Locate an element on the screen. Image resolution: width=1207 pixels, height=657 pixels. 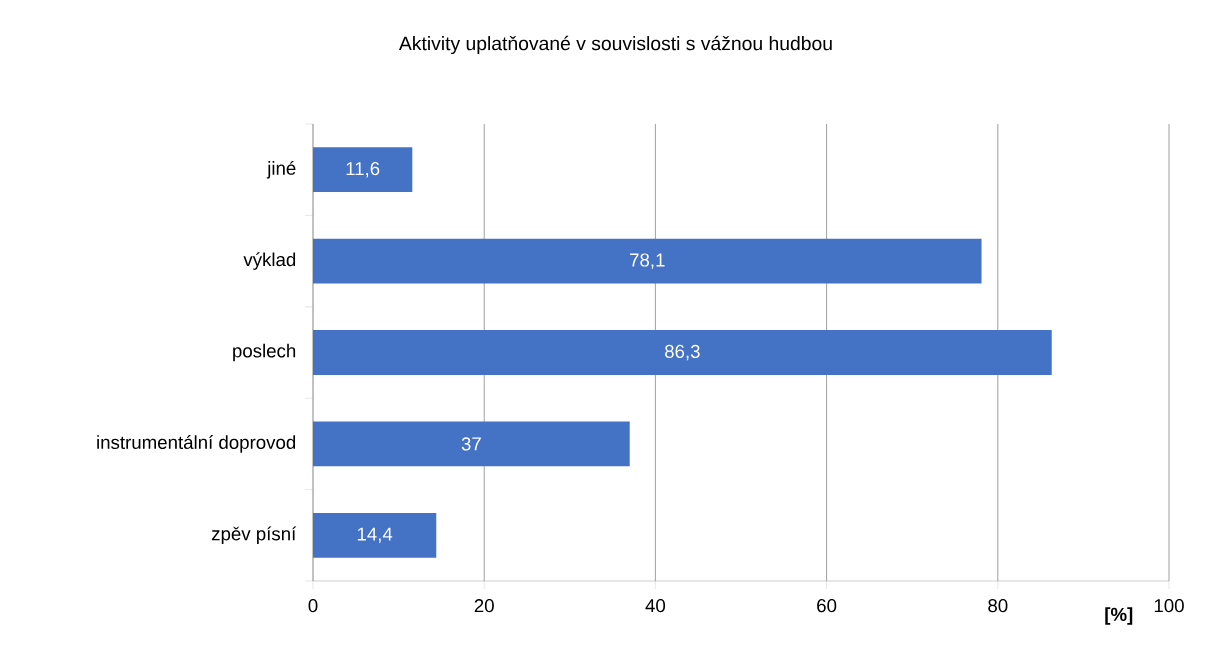
chart-title: Aktivity uplatňované v souvislosti s vážnou hudbou is located at coordinates (615, 45).